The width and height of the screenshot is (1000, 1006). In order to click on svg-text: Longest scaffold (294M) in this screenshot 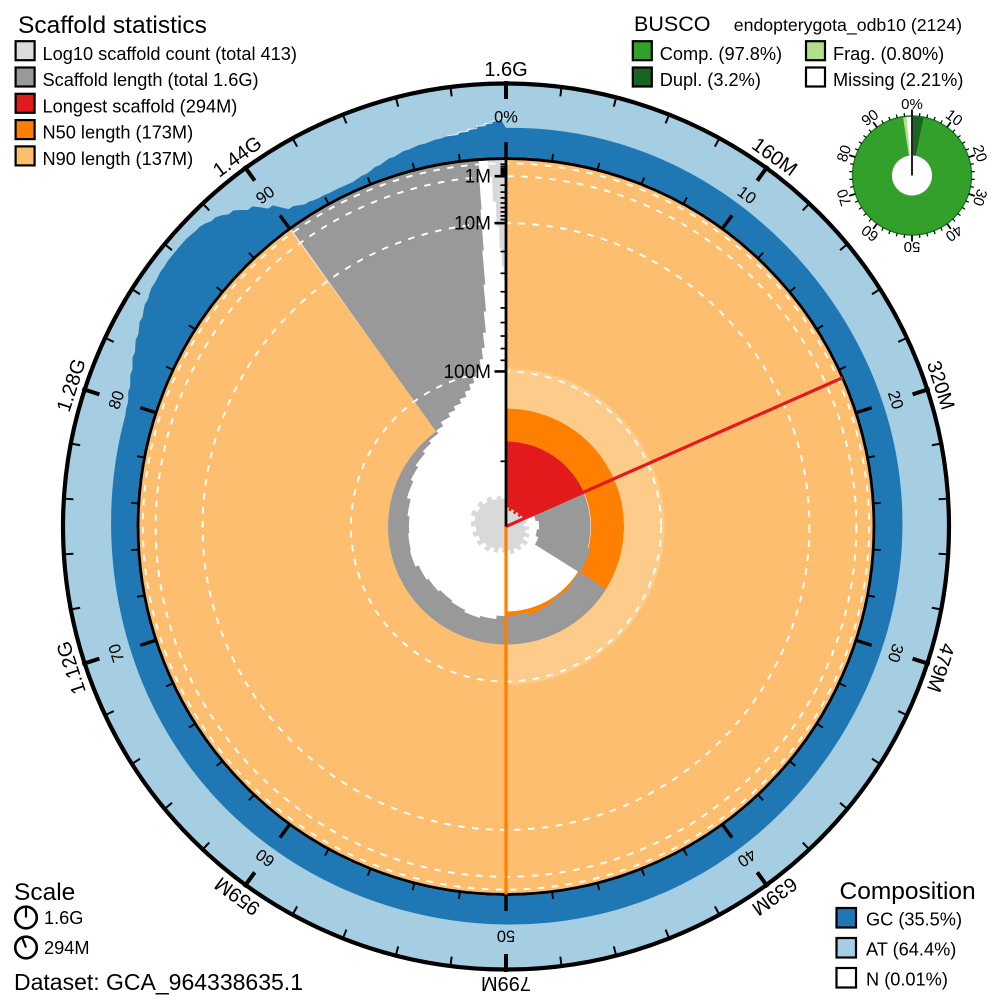, I will do `click(140, 106)`.